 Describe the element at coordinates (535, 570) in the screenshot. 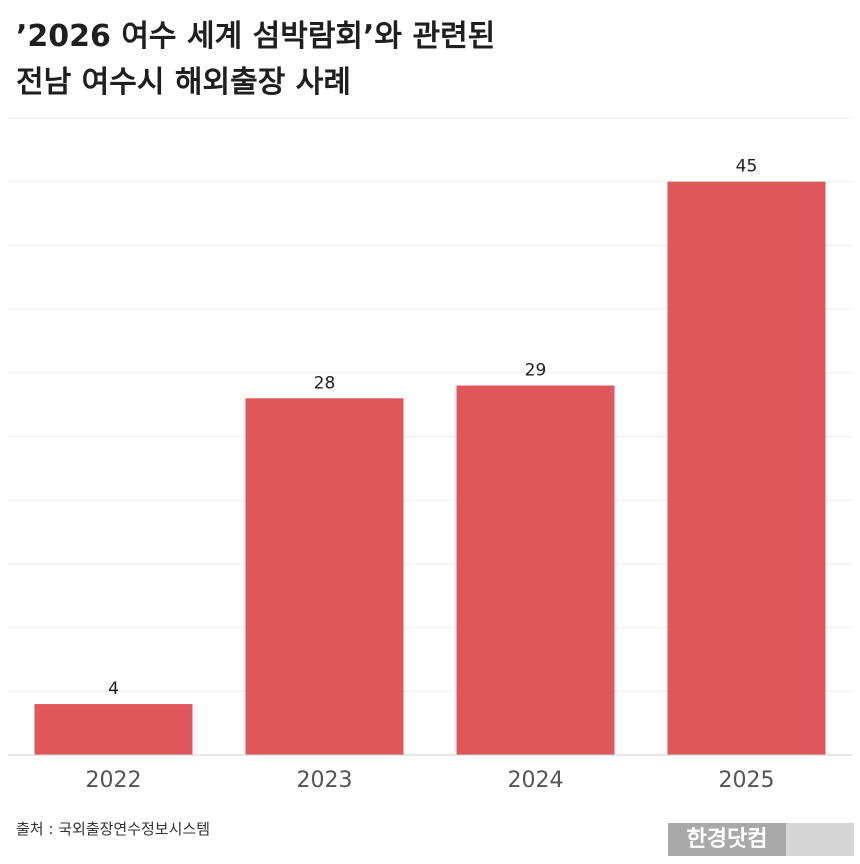

I see `bar-2024` at that location.